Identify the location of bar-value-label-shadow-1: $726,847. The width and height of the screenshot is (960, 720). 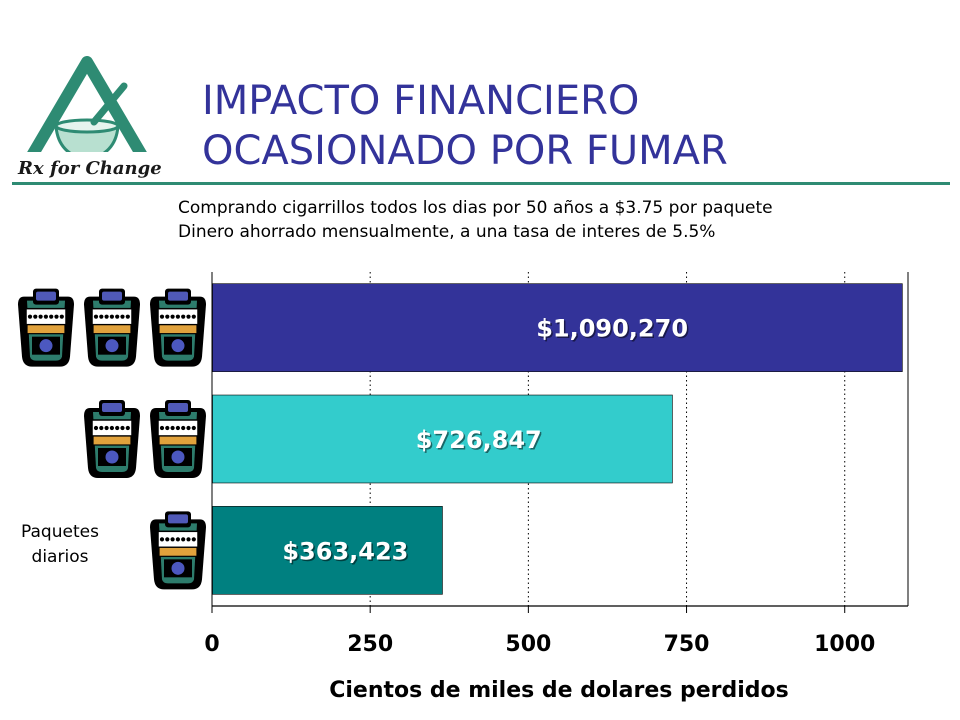
(480, 442).